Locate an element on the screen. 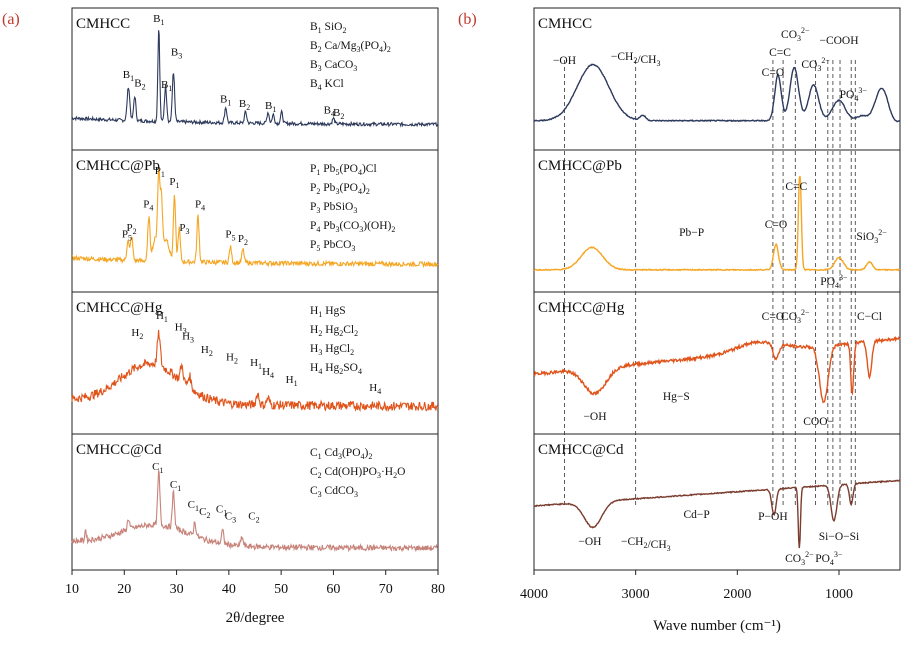 Image resolution: width=903 pixels, height=654 pixels. xrd-phase-legend: C1 Cd3(PO4)2 is located at coordinates (341, 454).